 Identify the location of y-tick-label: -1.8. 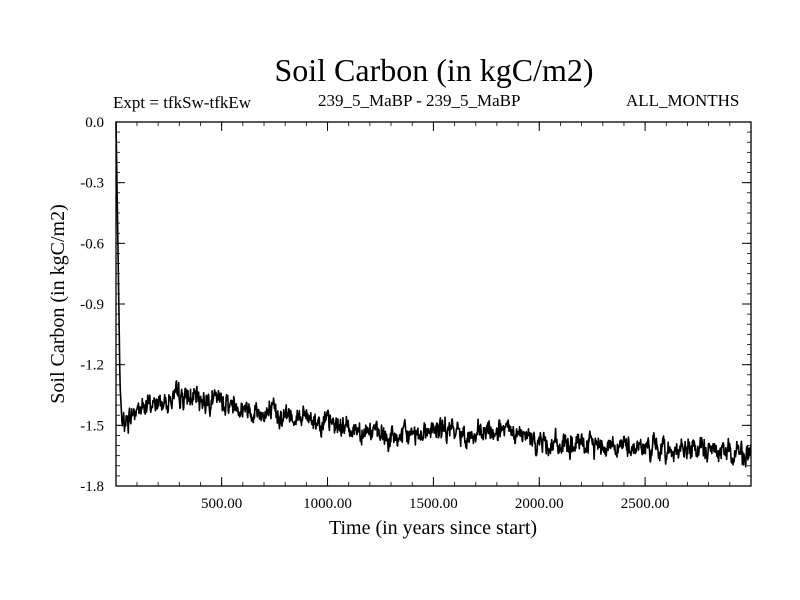
(92, 487).